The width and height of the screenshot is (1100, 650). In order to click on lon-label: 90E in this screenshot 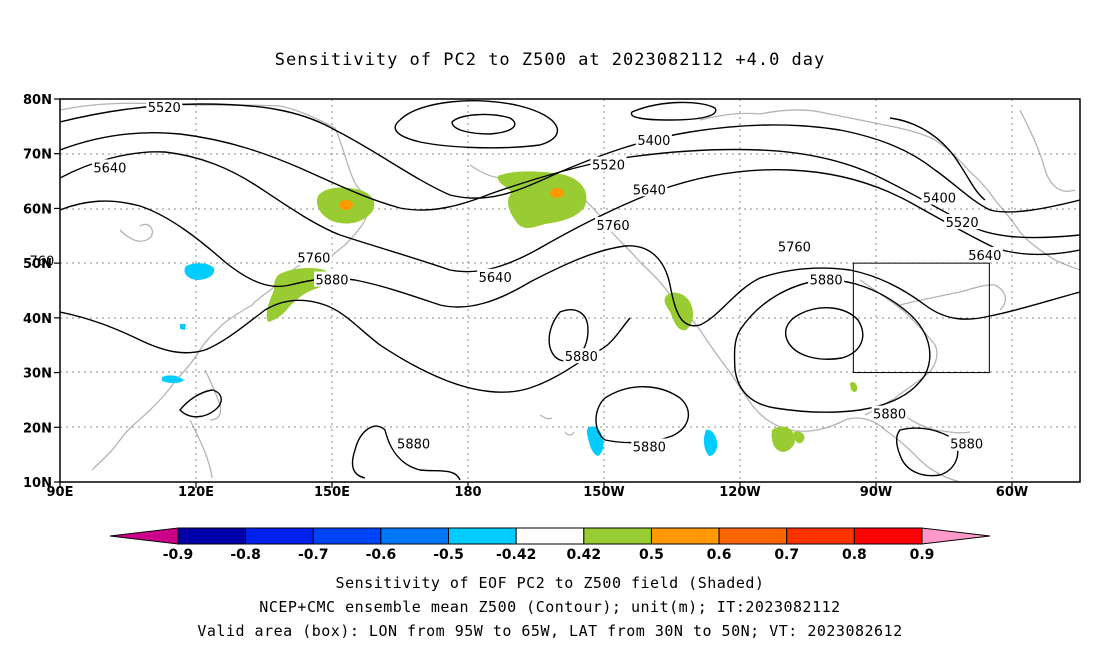, I will do `click(60, 492)`.